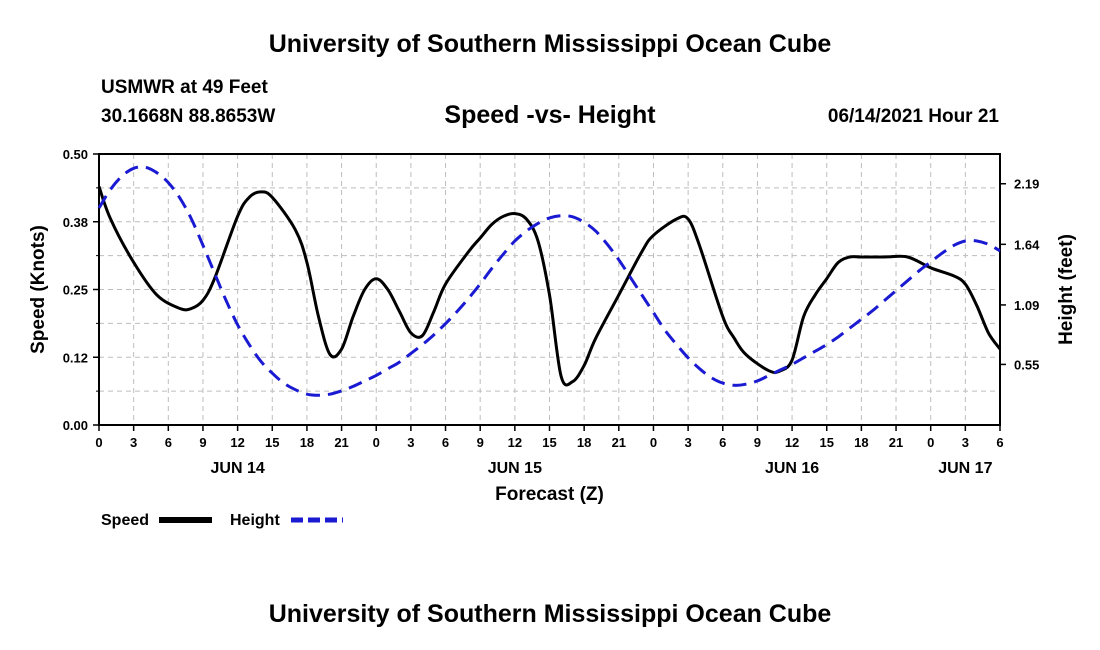 This screenshot has width=1100, height=650. What do you see at coordinates (792, 468) in the screenshot?
I see `date-label: JUN 16` at bounding box center [792, 468].